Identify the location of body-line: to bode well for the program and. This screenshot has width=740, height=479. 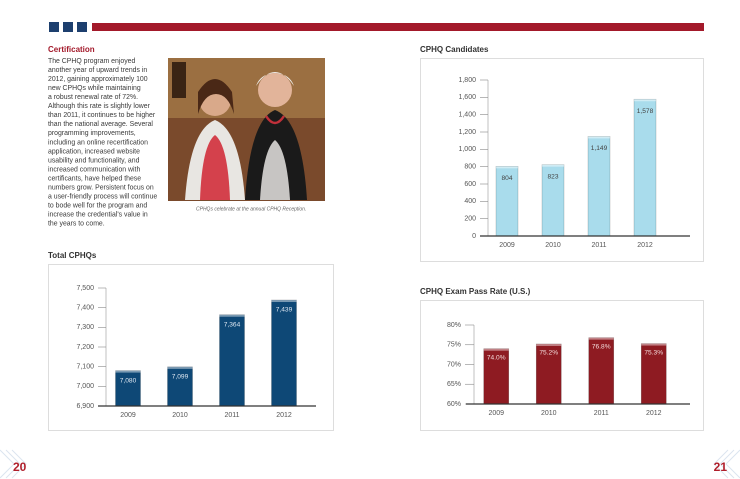
(97, 206).